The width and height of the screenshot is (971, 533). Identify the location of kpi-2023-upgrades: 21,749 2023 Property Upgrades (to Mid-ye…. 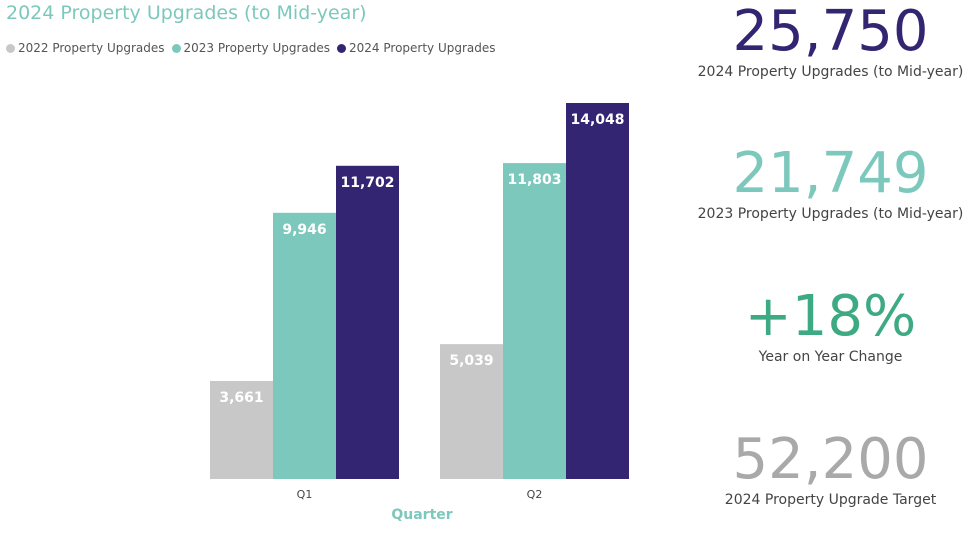
(830, 182).